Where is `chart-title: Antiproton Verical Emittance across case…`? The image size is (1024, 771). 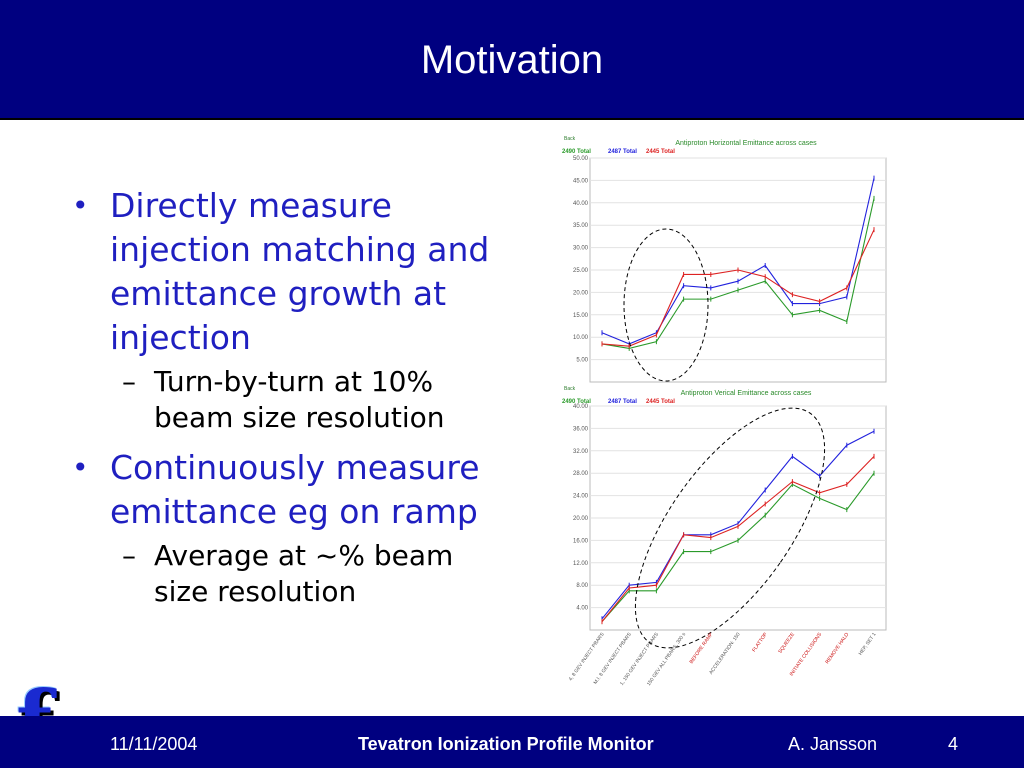
chart-title: Antiproton Verical Emittance across case… is located at coordinates (746, 393).